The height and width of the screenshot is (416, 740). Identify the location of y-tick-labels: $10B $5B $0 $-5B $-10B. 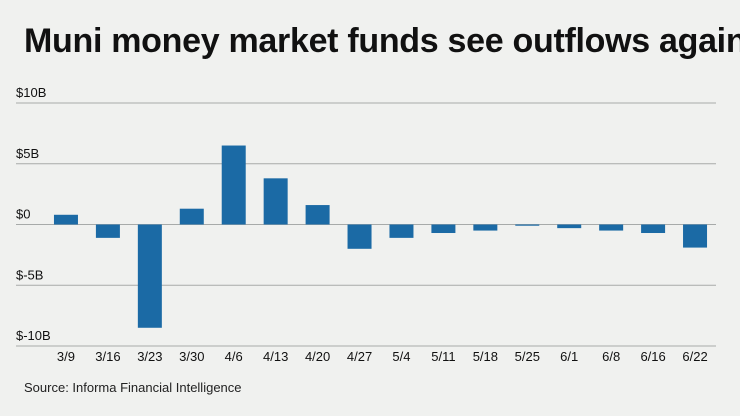
(33, 214).